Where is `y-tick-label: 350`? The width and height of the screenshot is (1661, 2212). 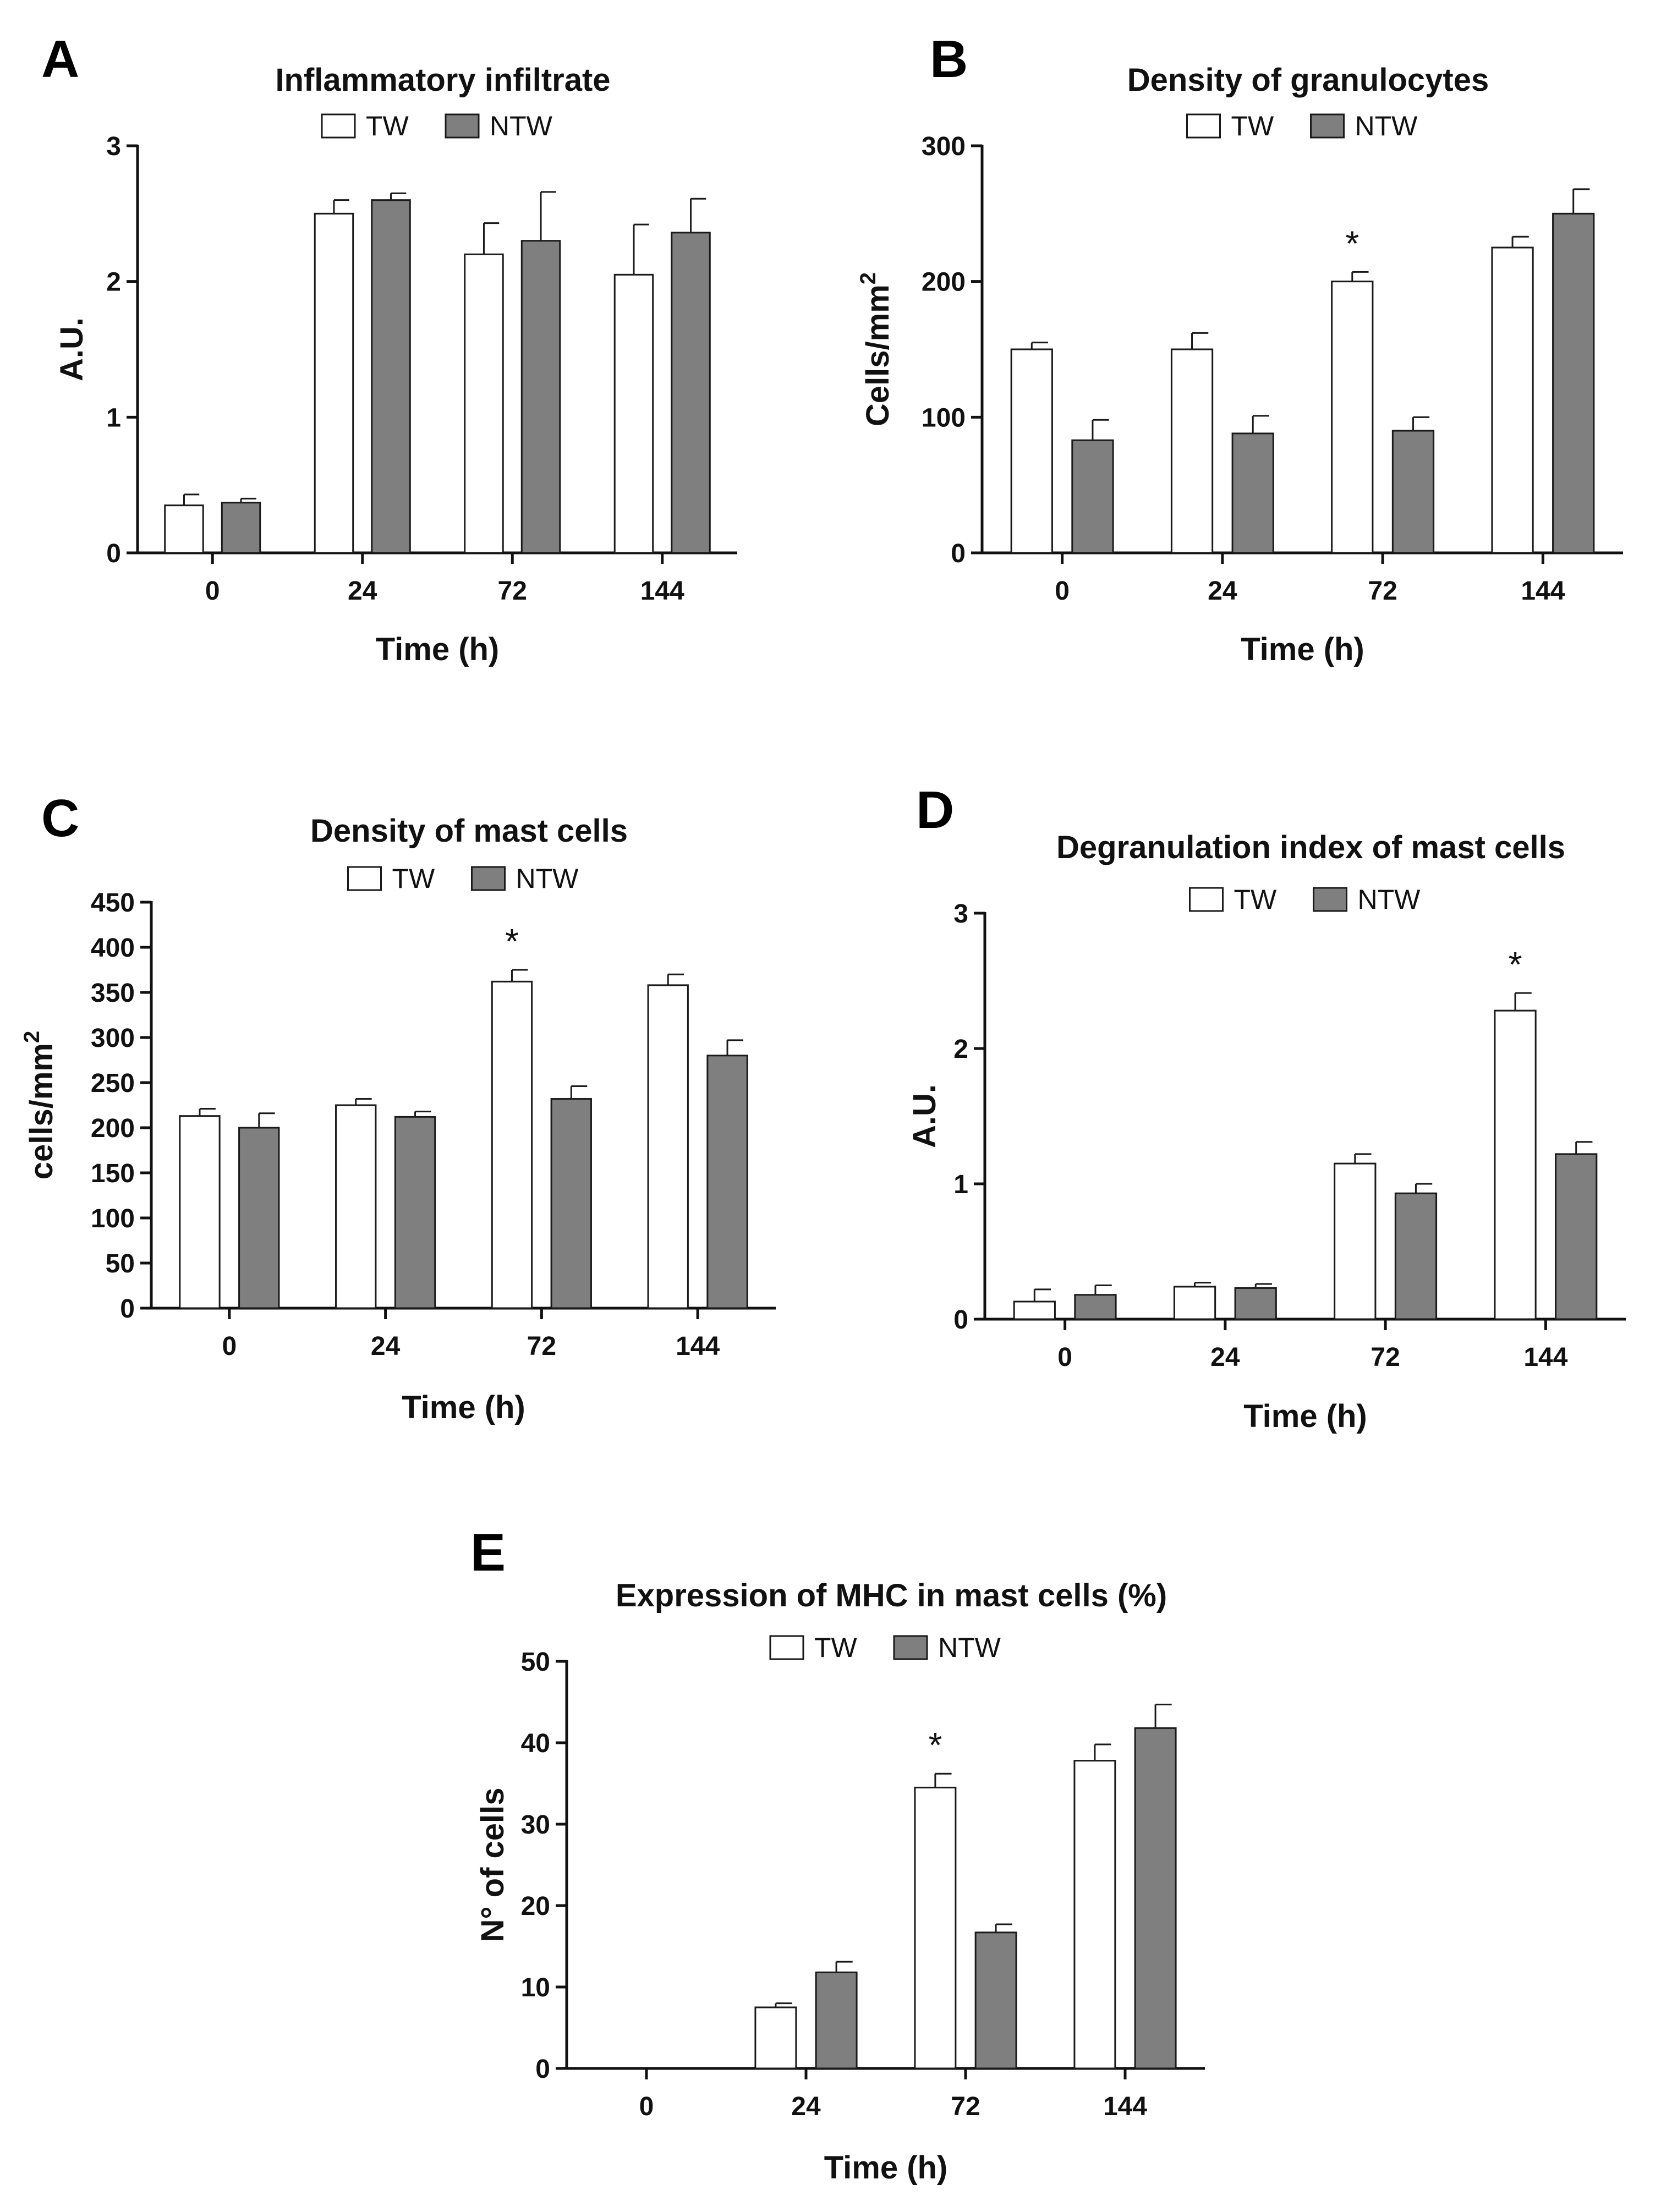
y-tick-label: 350 is located at coordinates (113, 993).